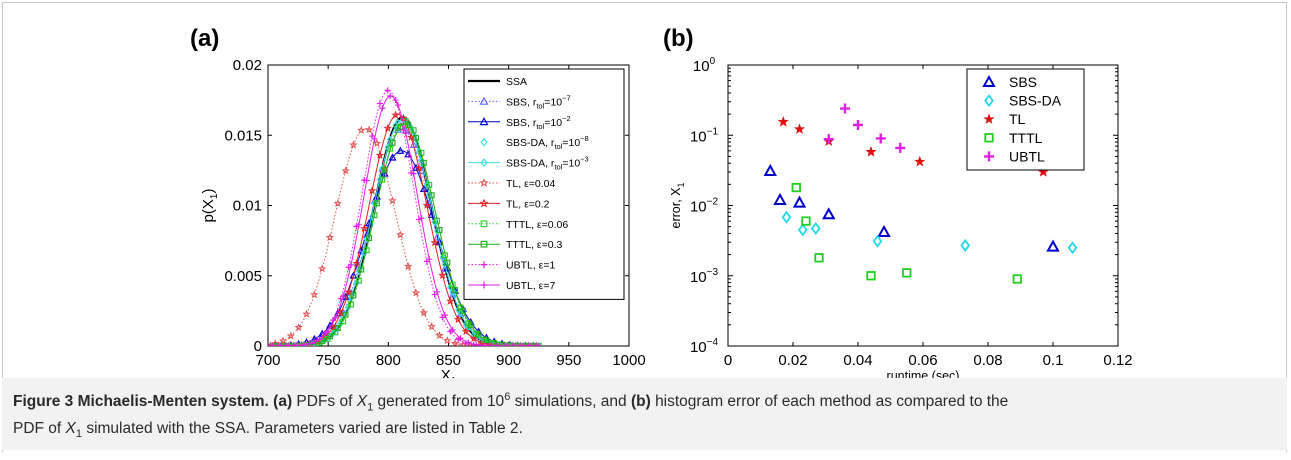 The height and width of the screenshot is (460, 1291). I want to click on caption-var-sub: 1, so click(370, 407).